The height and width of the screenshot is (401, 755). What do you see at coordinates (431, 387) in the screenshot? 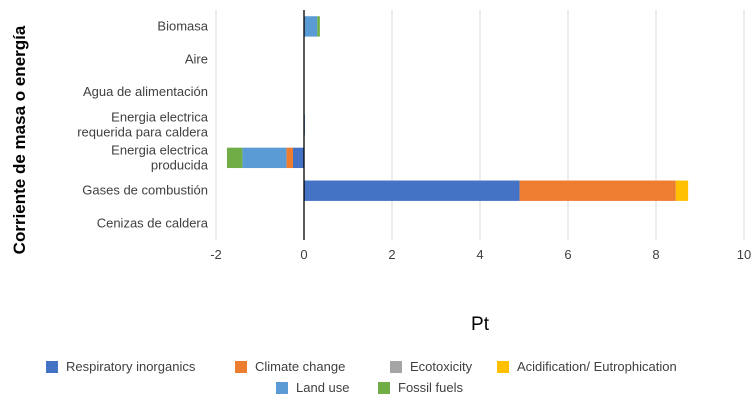
I see `legend-label: Fossil fuels` at bounding box center [431, 387].